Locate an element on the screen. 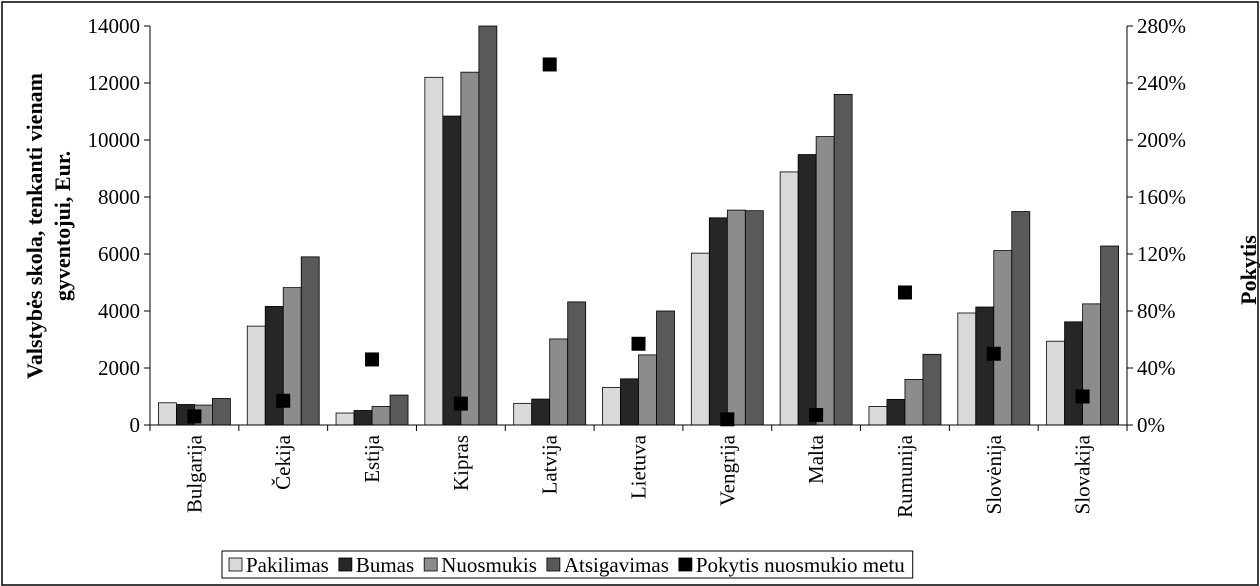 The width and height of the screenshot is (1260, 586). x-tick-label: Čekija is located at coordinates (283, 461).